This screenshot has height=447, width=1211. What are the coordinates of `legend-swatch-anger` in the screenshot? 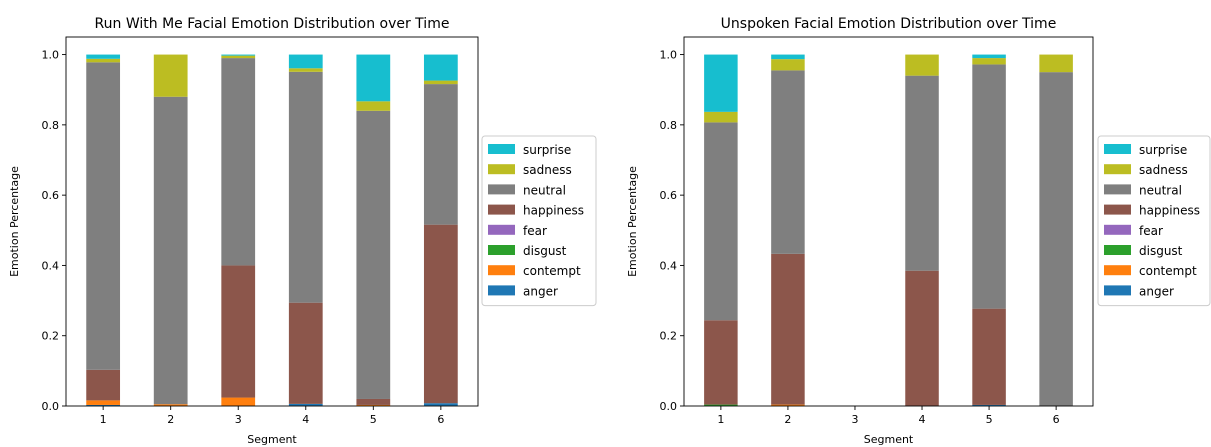 It's located at (1117, 290).